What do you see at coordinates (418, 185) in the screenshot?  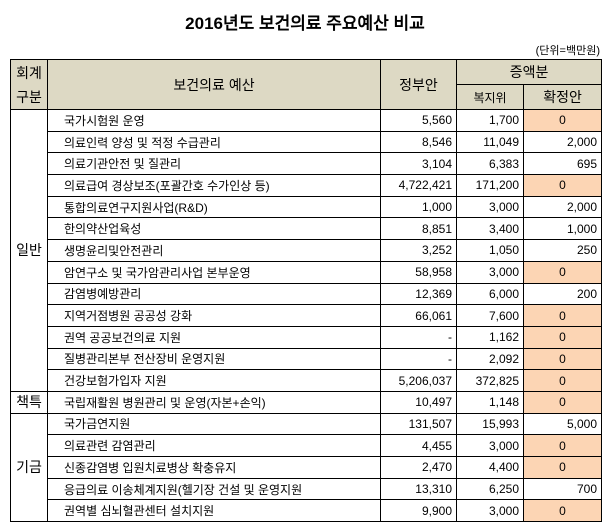 I see `gov-value: 4,722,421` at bounding box center [418, 185].